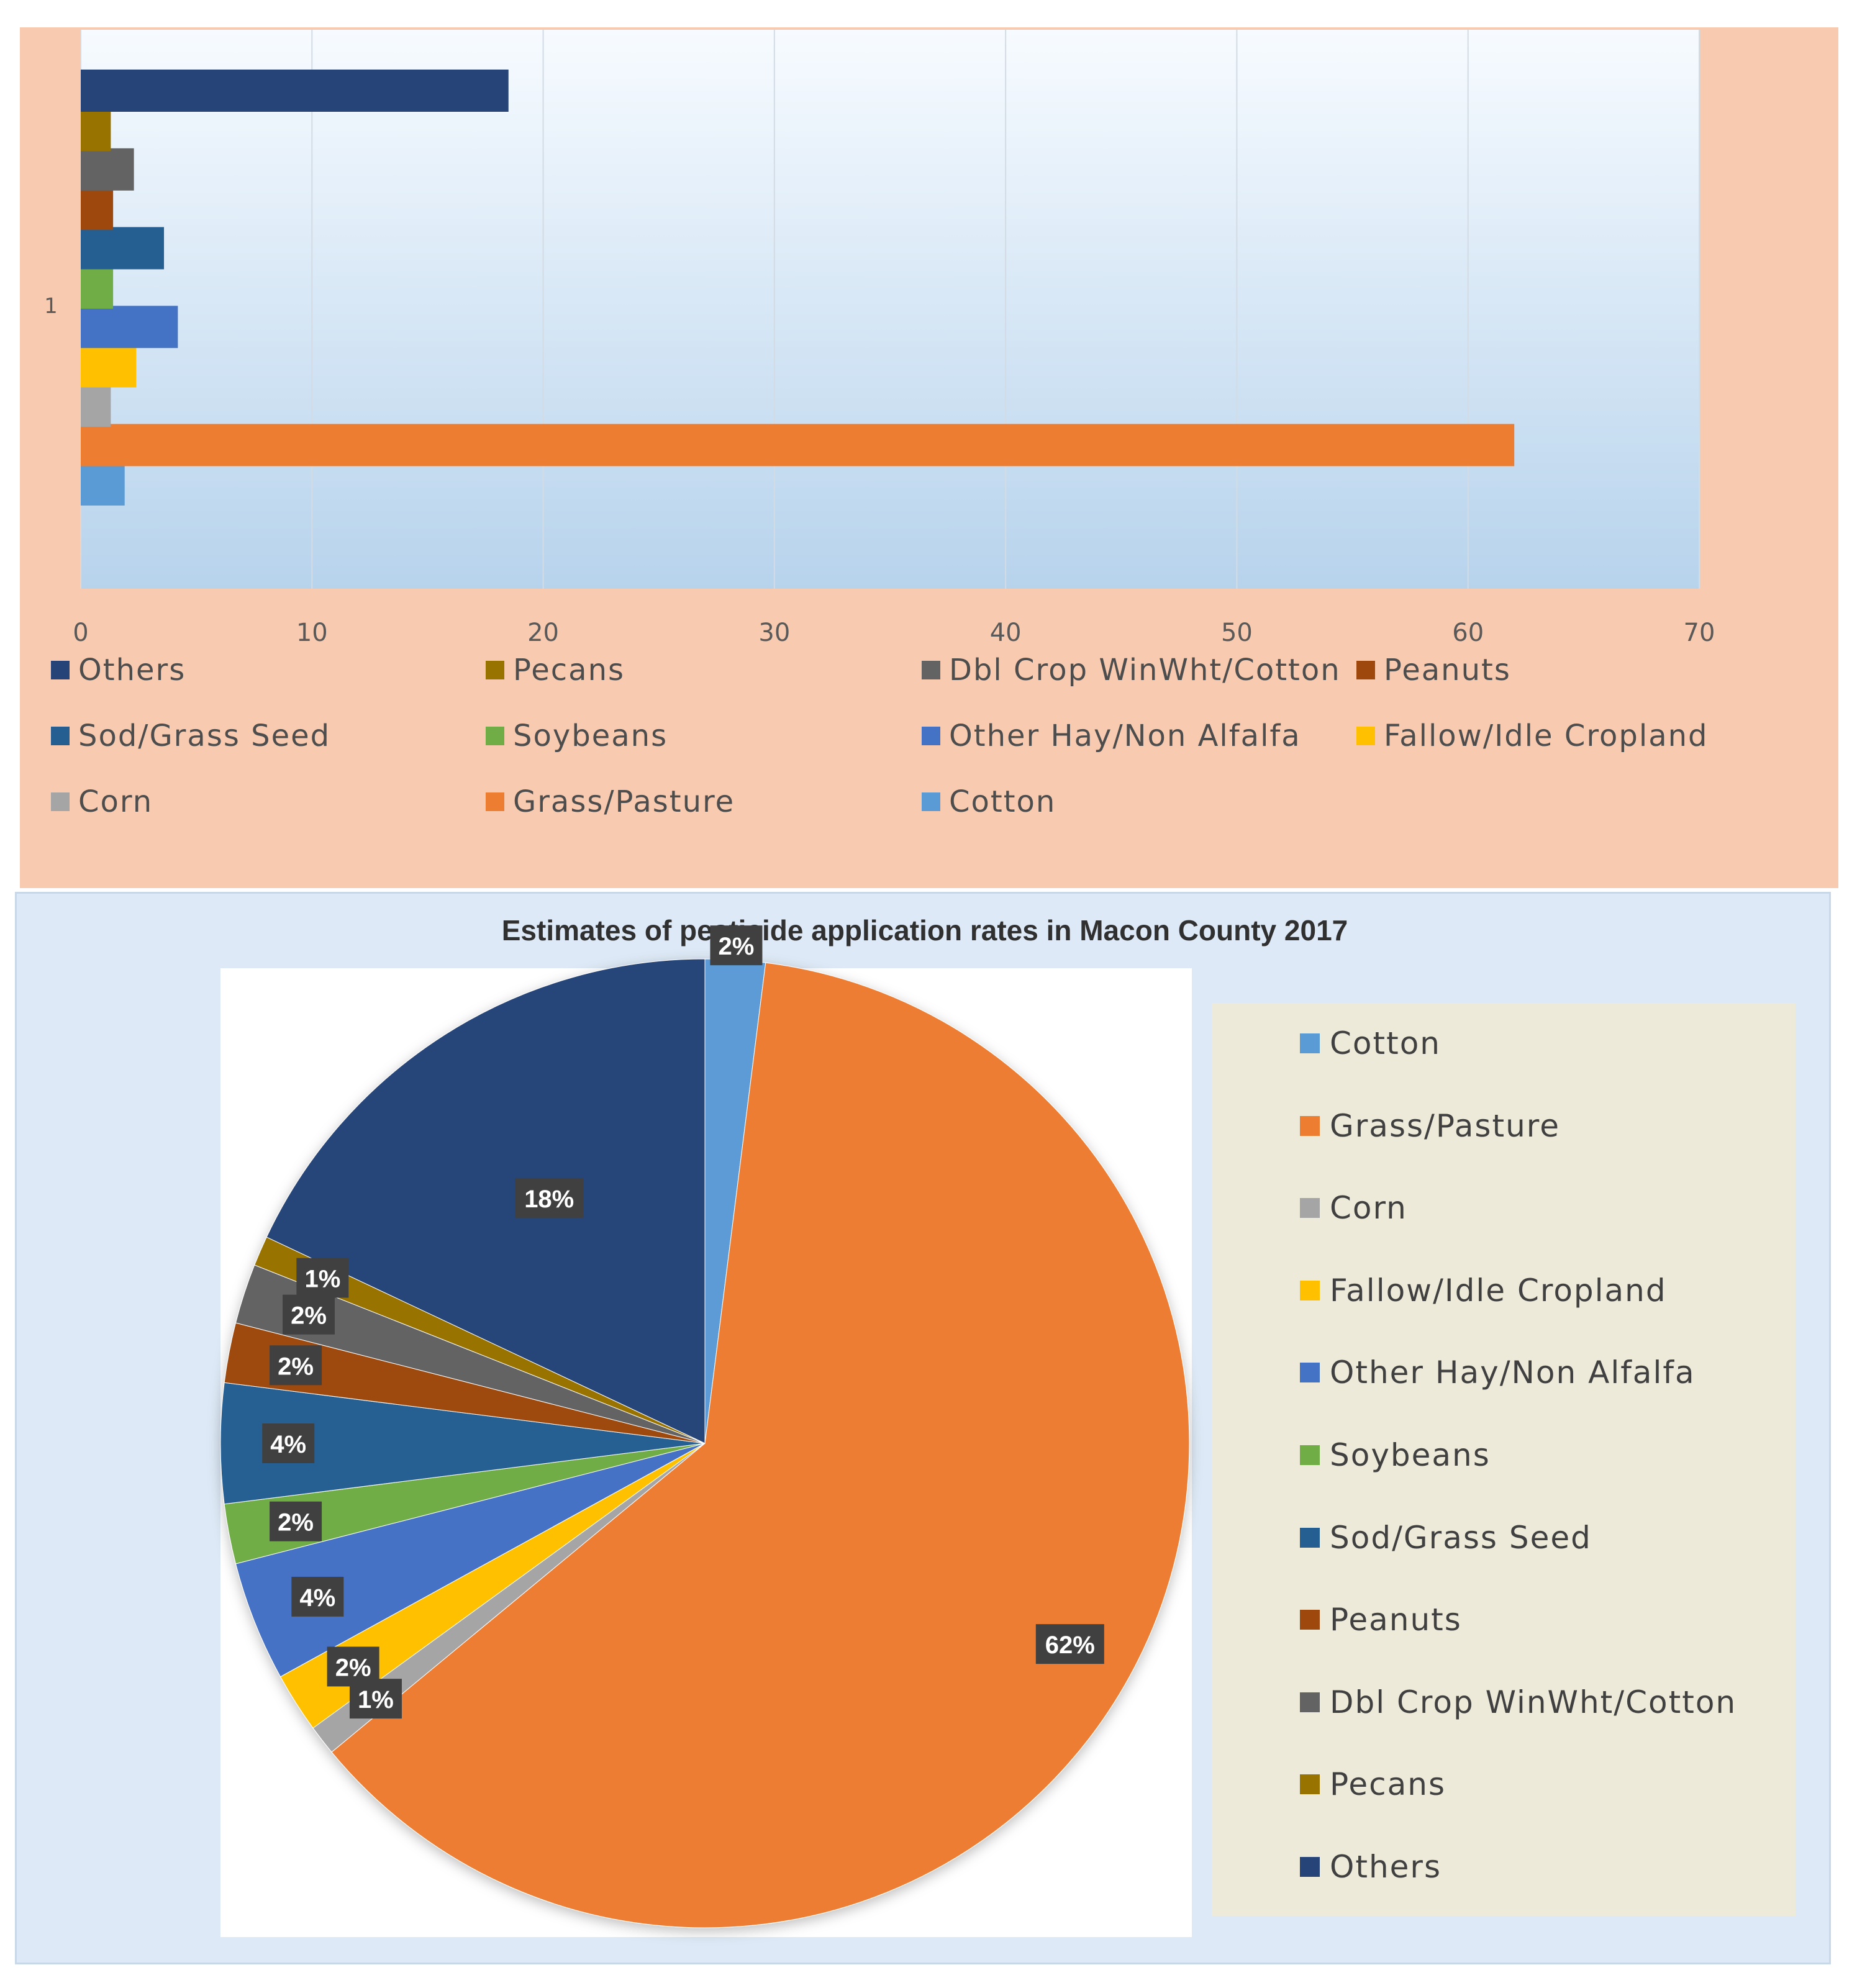 The image size is (1857, 1988). I want to click on pie-legend-item-dbl-crop-winwht-cotton: Dbl Crop WinWht/Cotton, so click(1519, 1702).